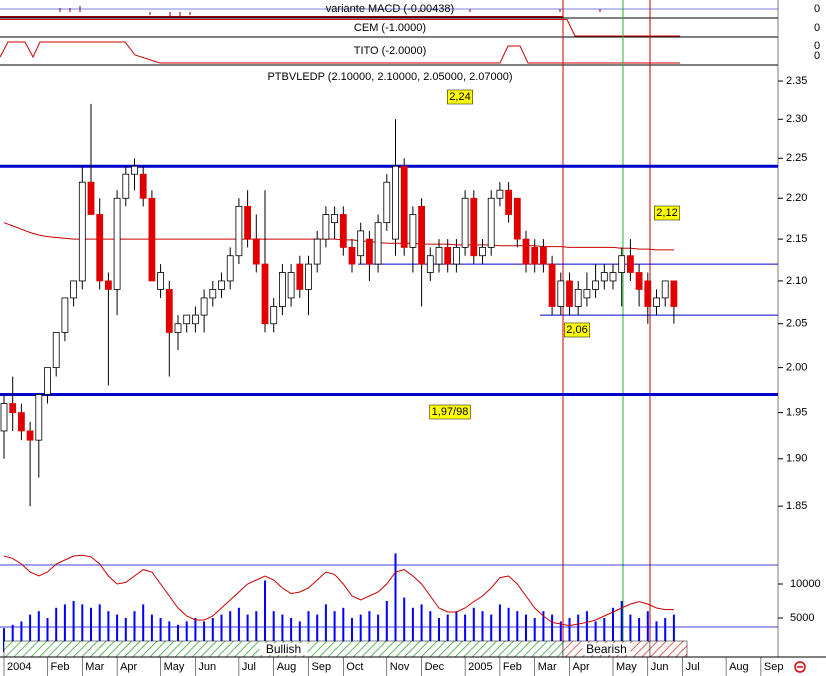  Describe the element at coordinates (796, 368) in the screenshot. I see `y-tick-label: 2.00` at that location.